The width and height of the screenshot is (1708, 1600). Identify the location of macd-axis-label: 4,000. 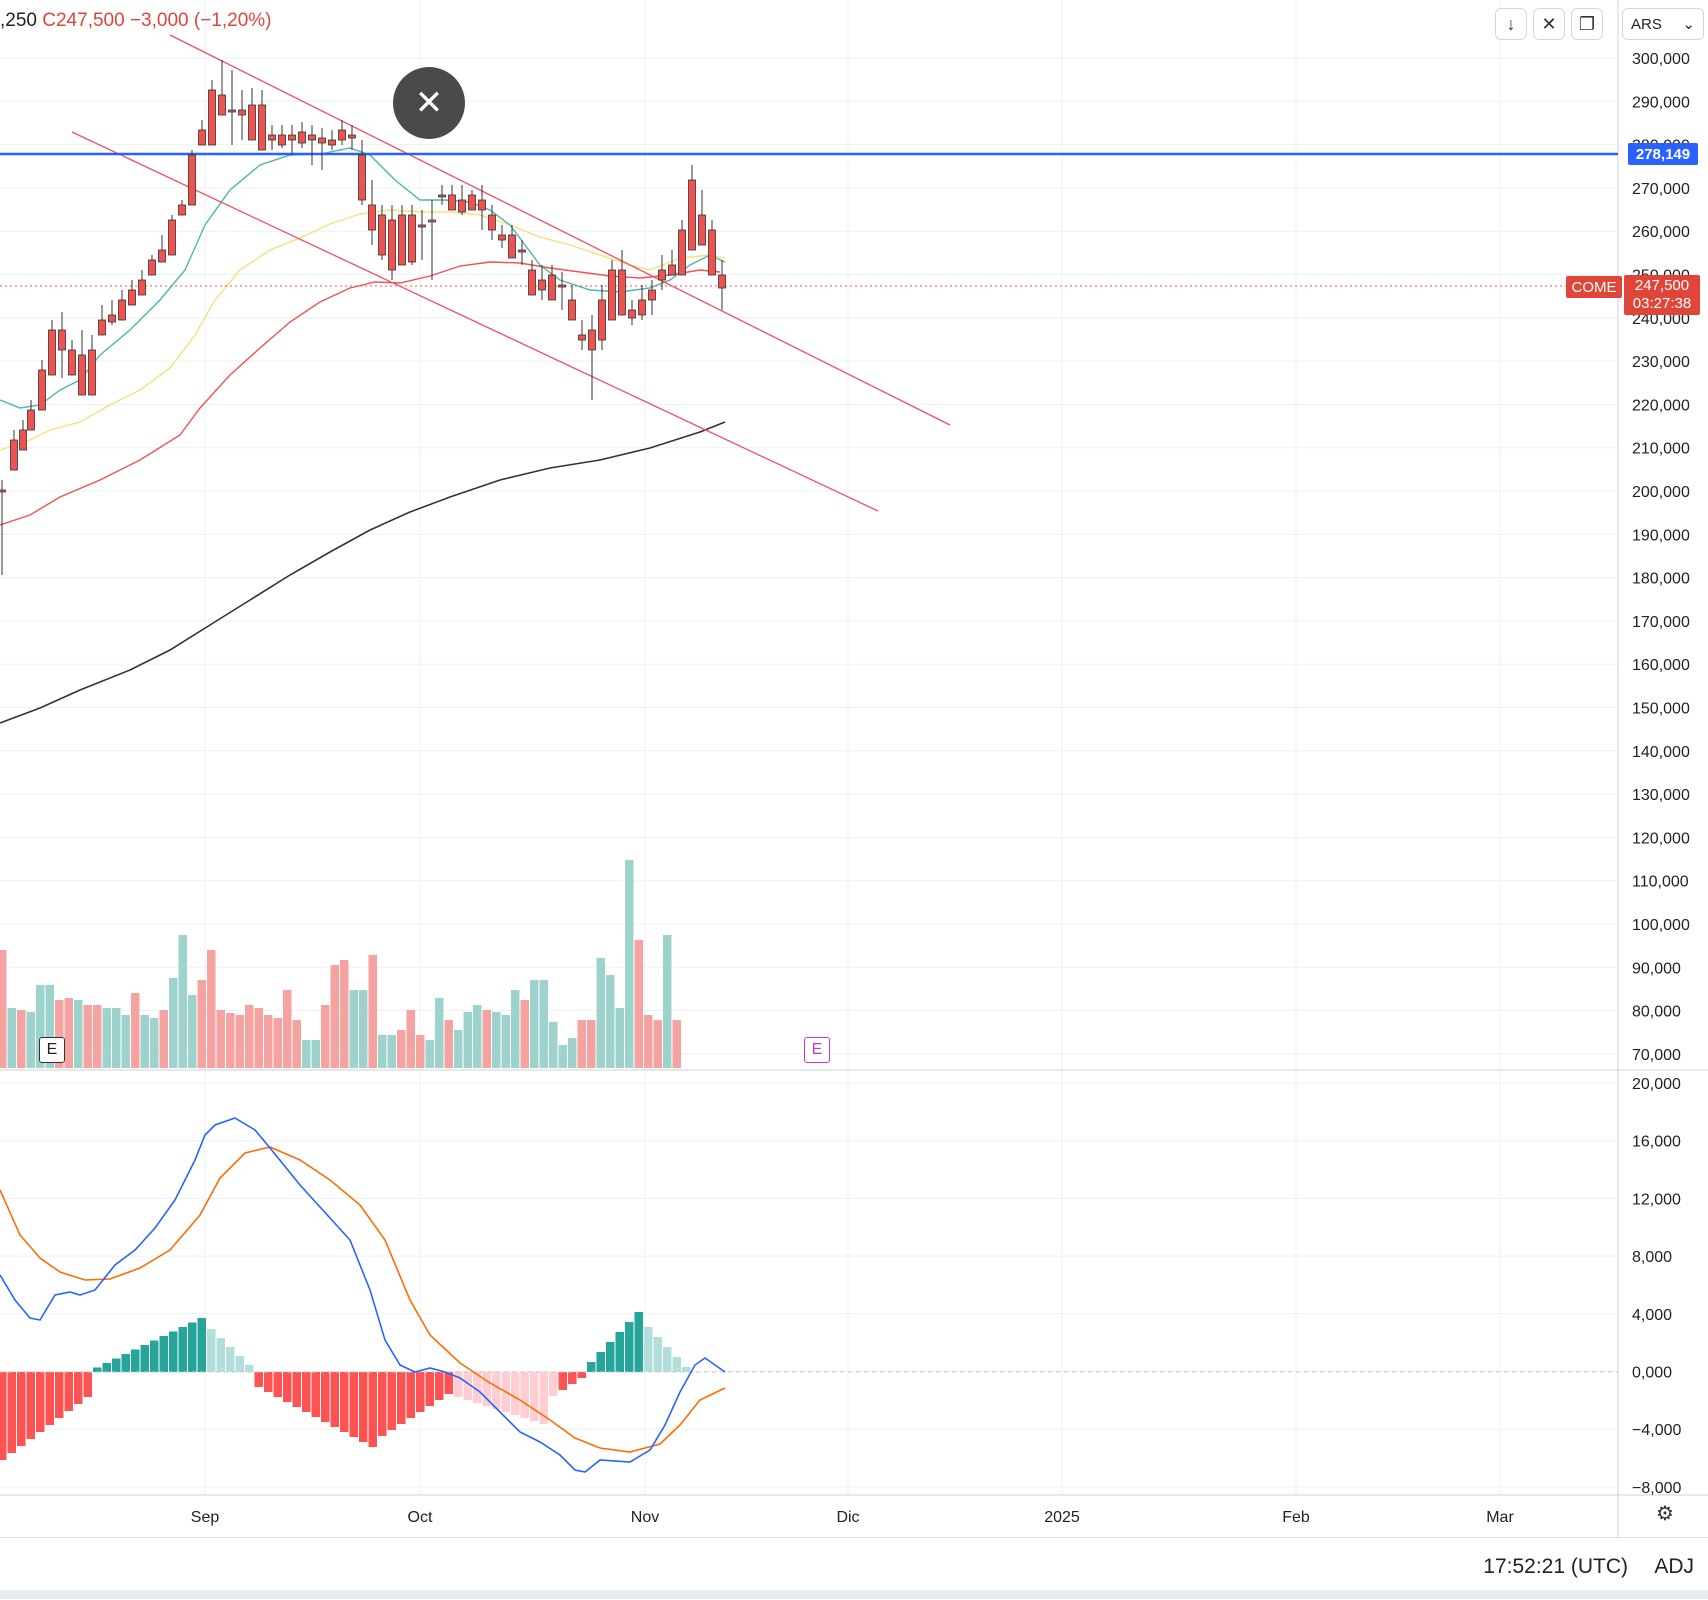
(1652, 1315).